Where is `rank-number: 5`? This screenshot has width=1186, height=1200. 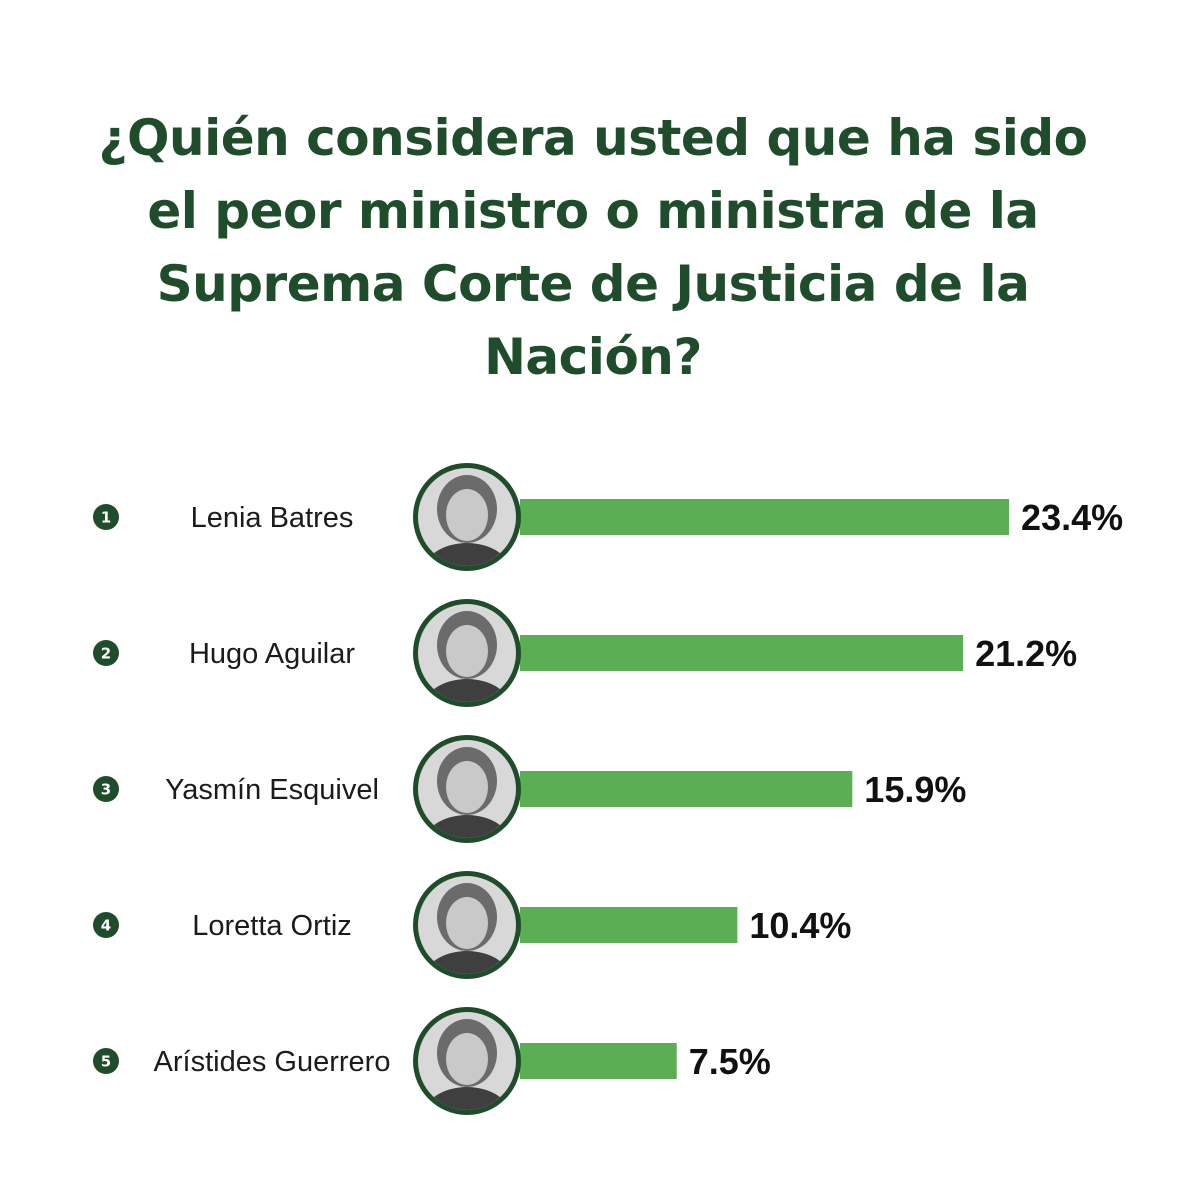
rank-number: 5 is located at coordinates (106, 1062).